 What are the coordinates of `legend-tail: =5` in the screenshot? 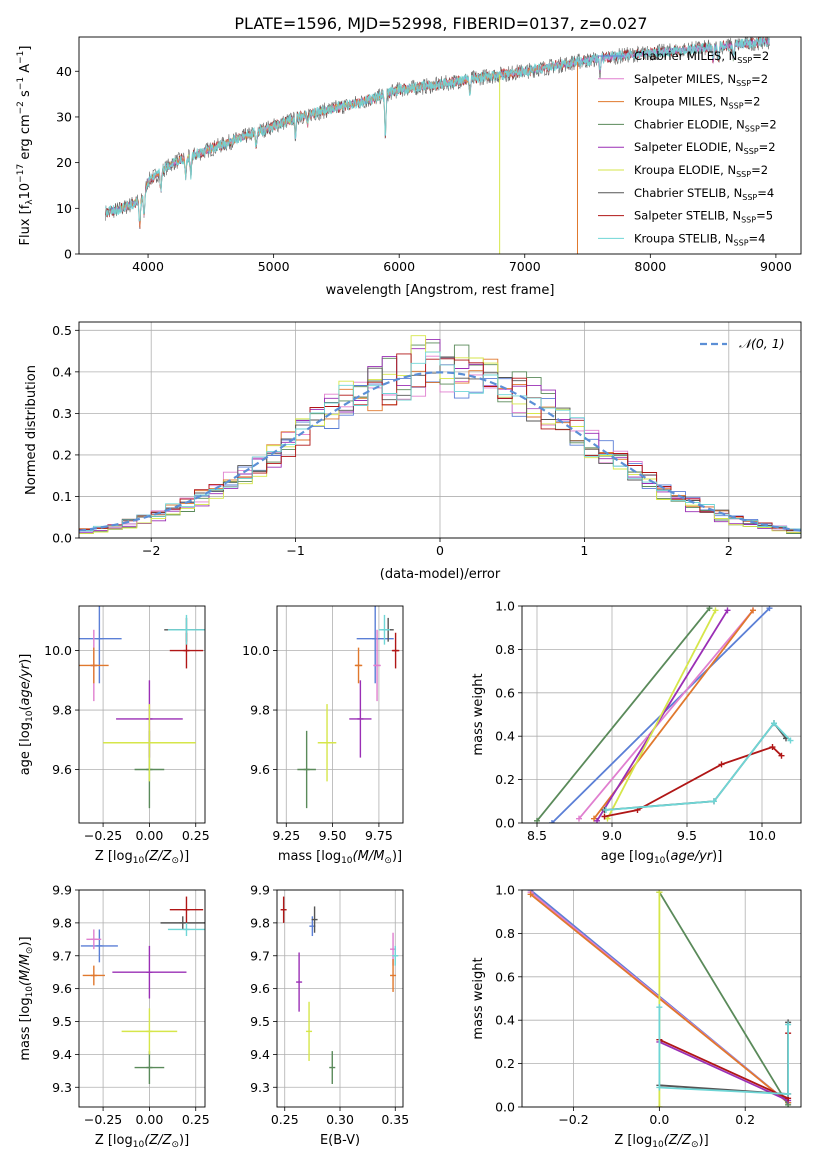 It's located at (764, 216).